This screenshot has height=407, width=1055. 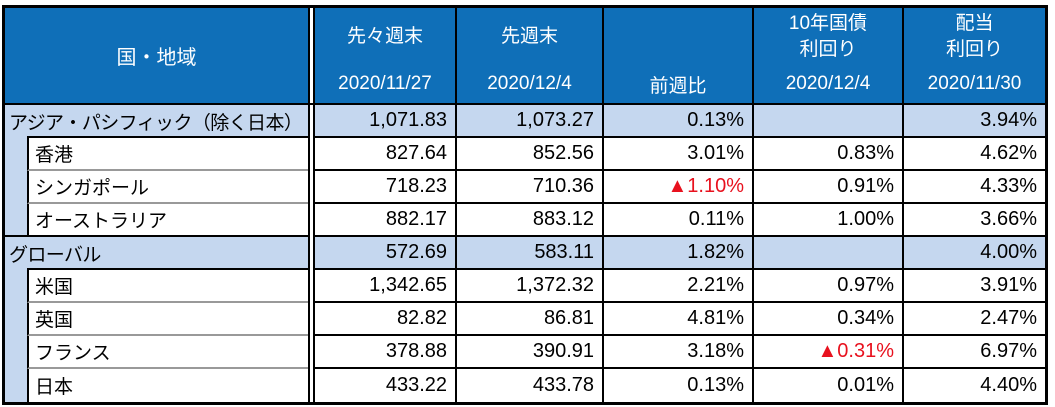 I want to click on cell-wow-change: 3.01%, so click(x=679, y=154).